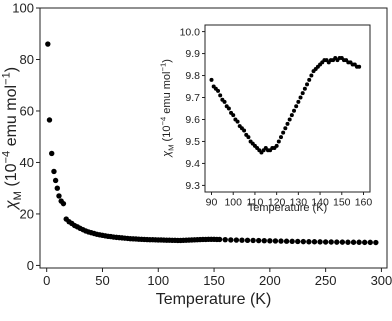 This screenshot has width=392, height=321. What do you see at coordinates (299, 203) in the screenshot?
I see `x-tick-label: 130` at bounding box center [299, 203].